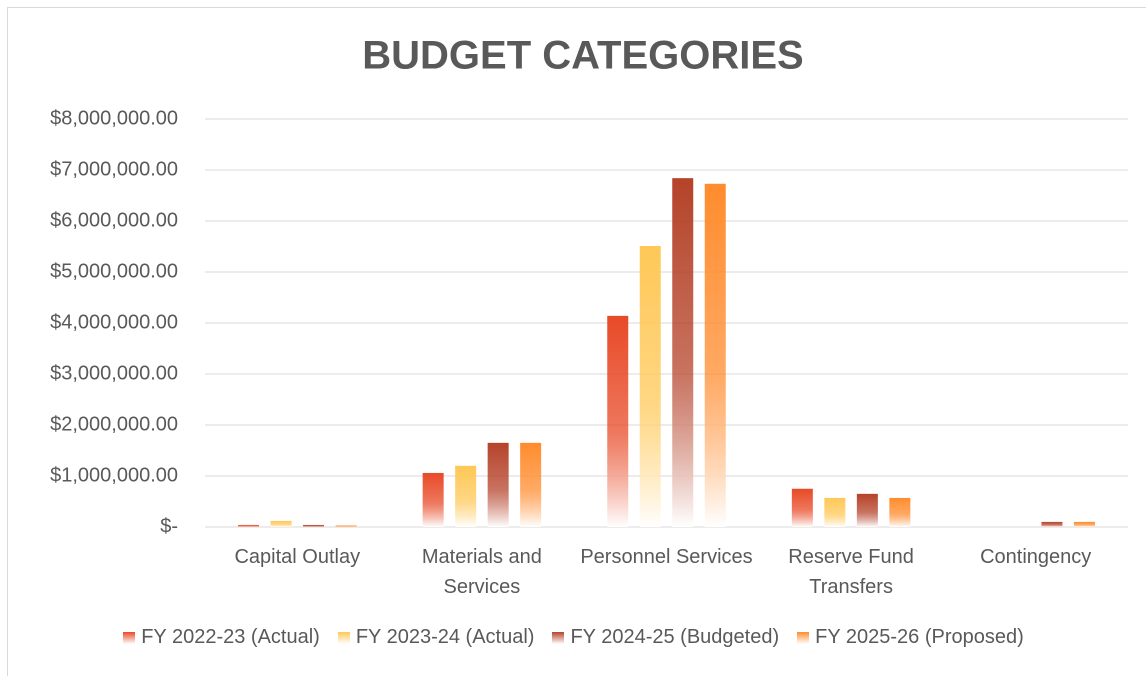 This screenshot has height=677, width=1147. What do you see at coordinates (114, 475) in the screenshot?
I see `y-tick-label: $1,000,000.00` at bounding box center [114, 475].